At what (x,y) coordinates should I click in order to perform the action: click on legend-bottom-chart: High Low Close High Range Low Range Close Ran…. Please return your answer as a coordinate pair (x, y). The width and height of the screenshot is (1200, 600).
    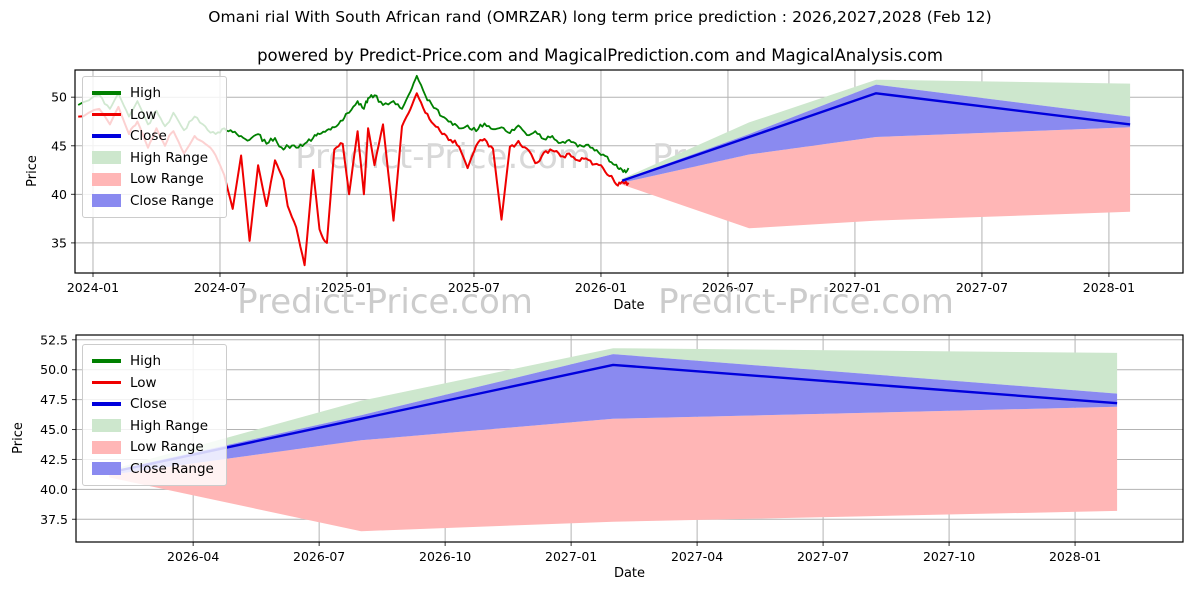
    Looking at the image, I should click on (154, 415).